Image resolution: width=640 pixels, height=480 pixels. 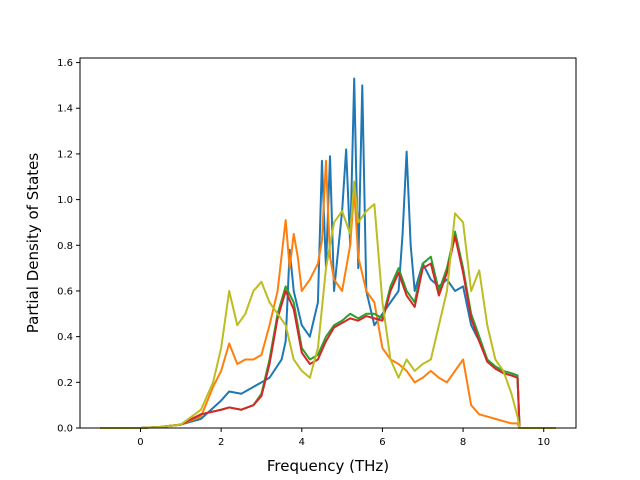 What do you see at coordinates (302, 442) in the screenshot?
I see `x-tick-label: 4` at bounding box center [302, 442].